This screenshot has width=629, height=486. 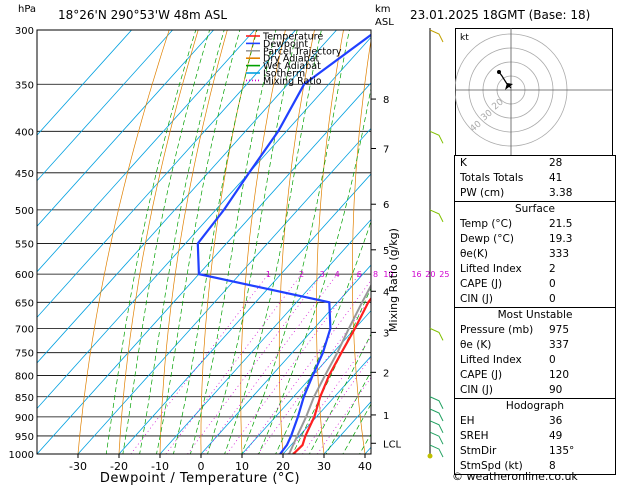 What do you see at coordinates (556, 421) in the screenshot?
I see `hodograph-value: 36` at bounding box center [556, 421].